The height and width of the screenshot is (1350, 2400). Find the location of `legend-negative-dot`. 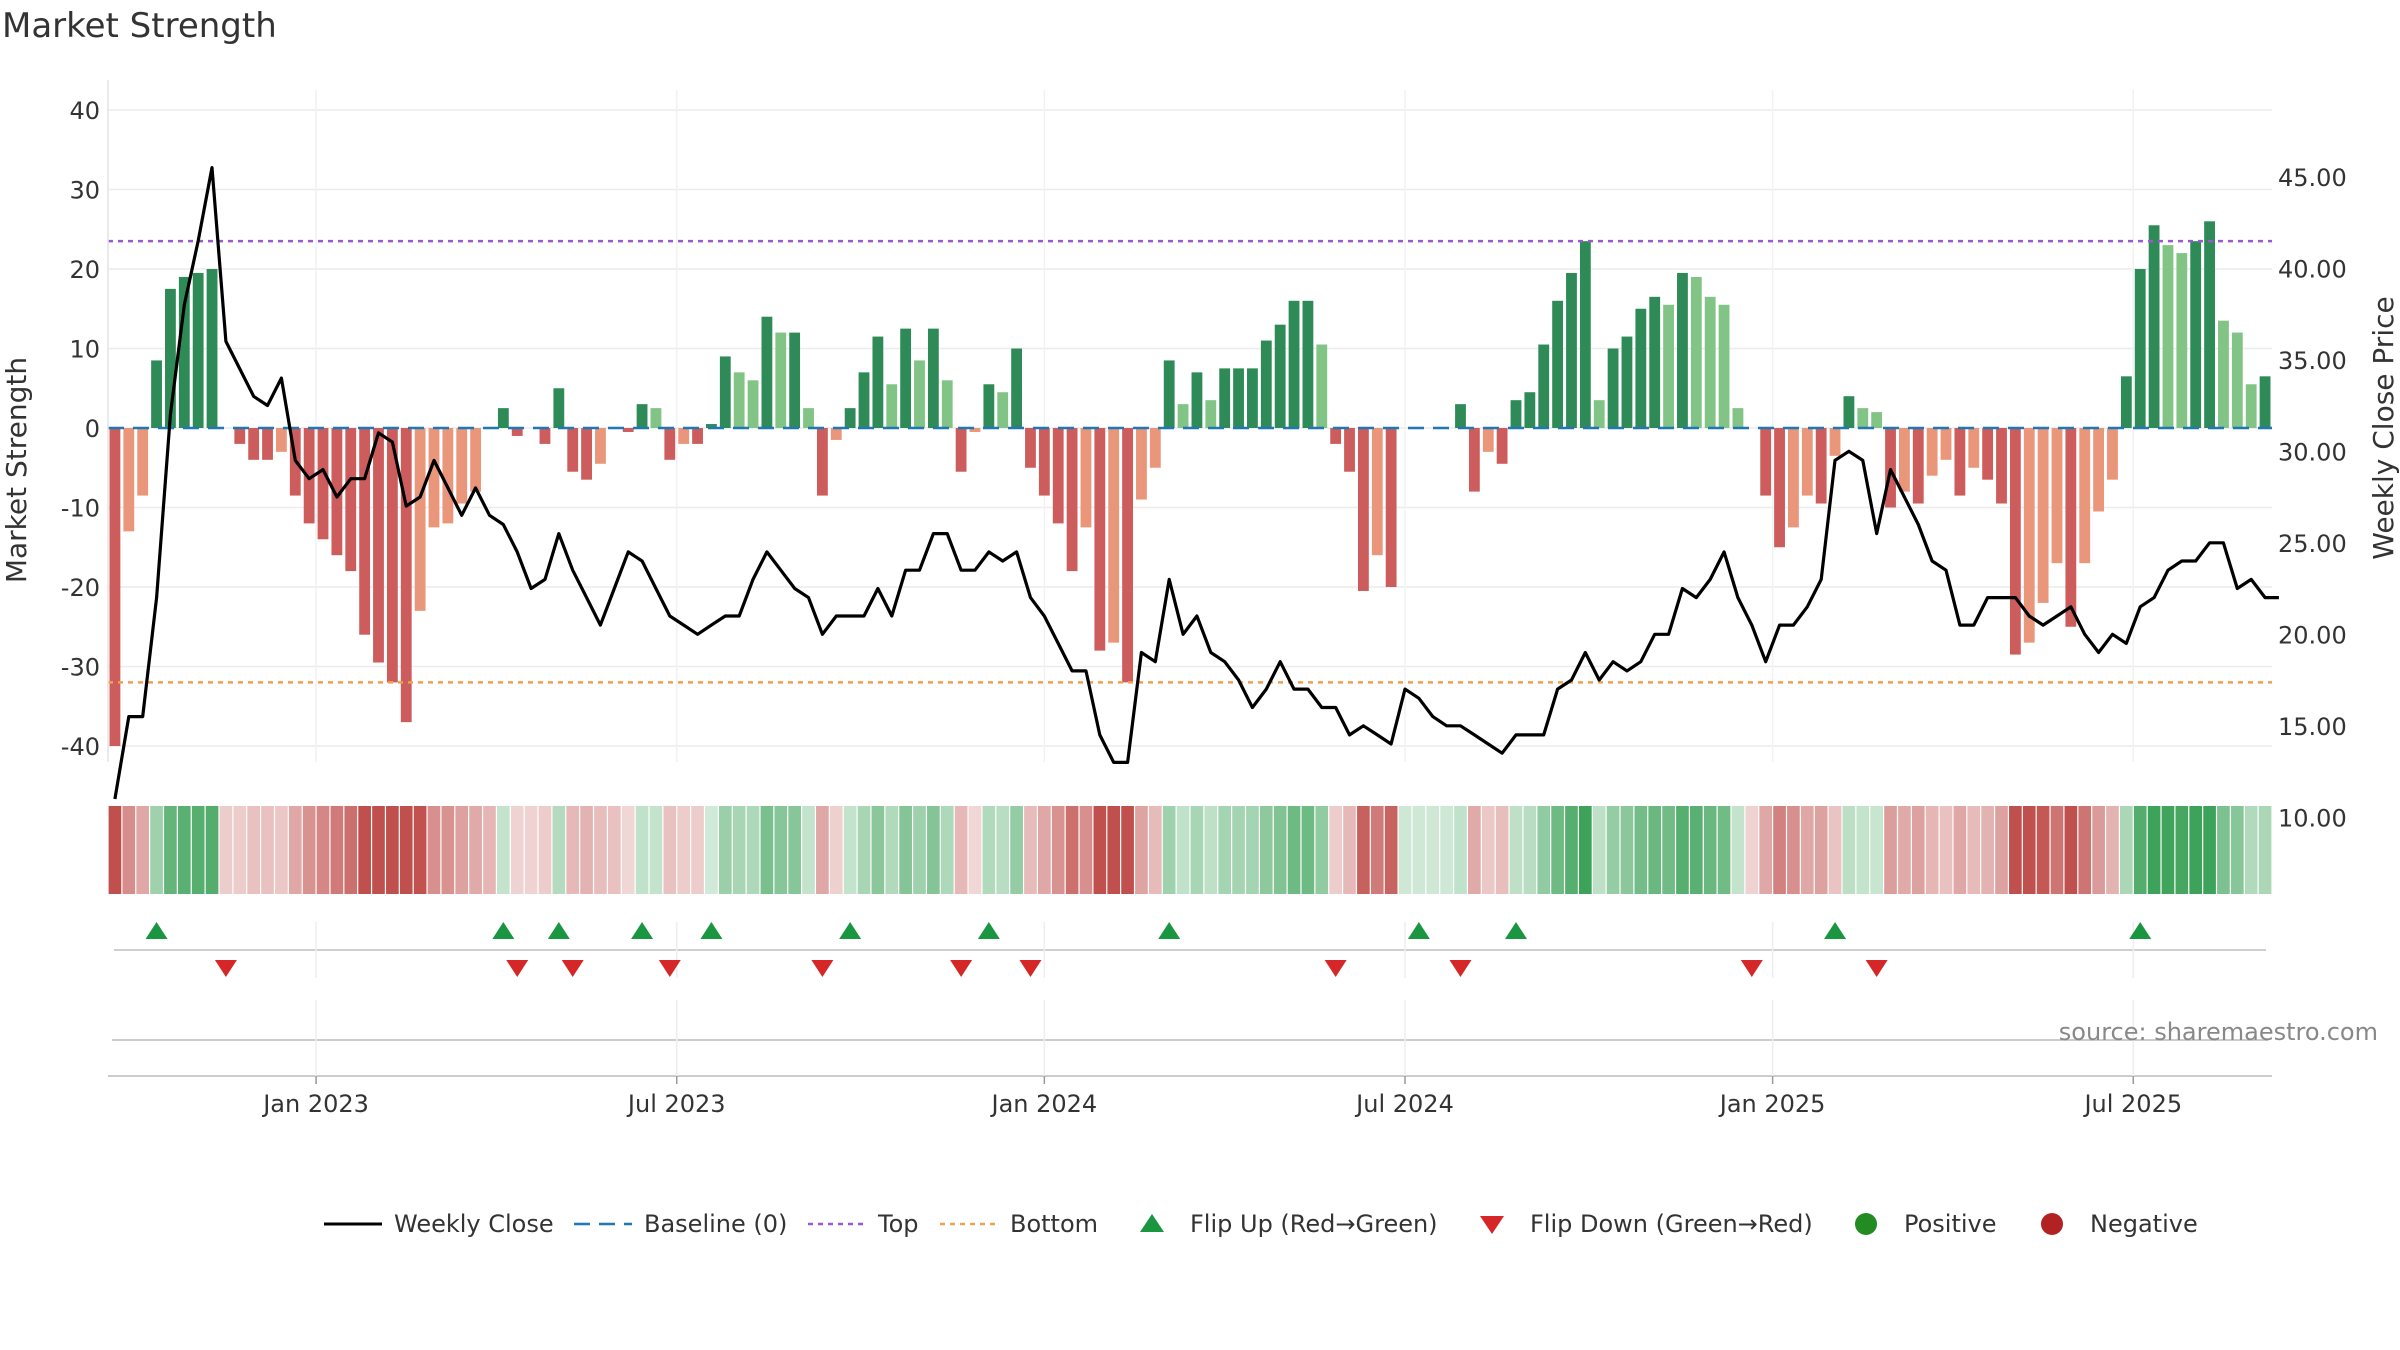

legend-negative-dot is located at coordinates (2052, 1224).